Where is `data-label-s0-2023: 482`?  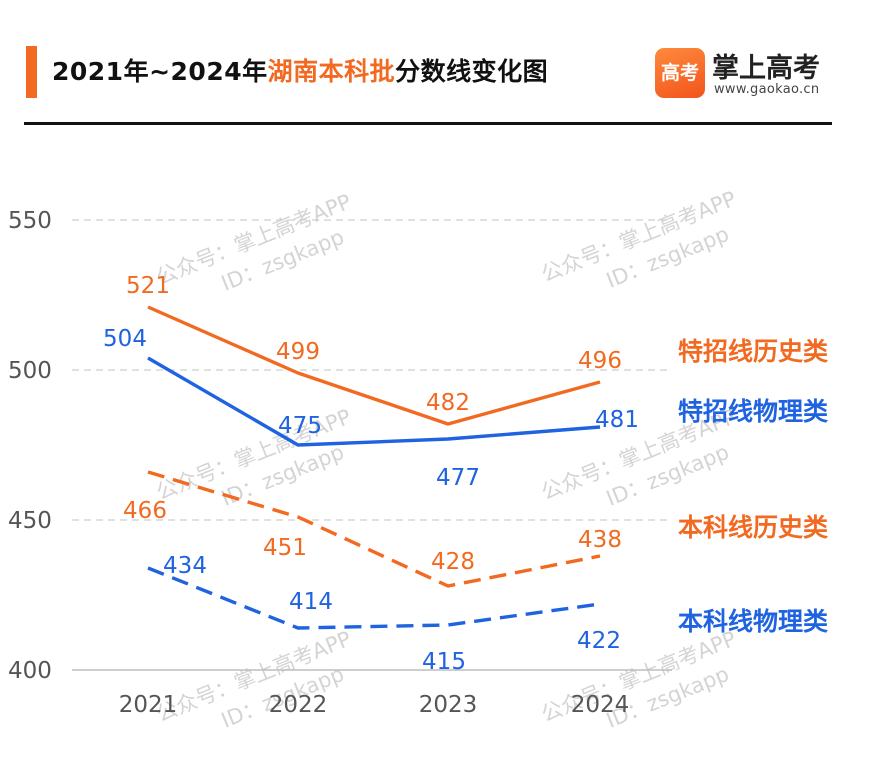 data-label-s0-2023: 482 is located at coordinates (448, 403).